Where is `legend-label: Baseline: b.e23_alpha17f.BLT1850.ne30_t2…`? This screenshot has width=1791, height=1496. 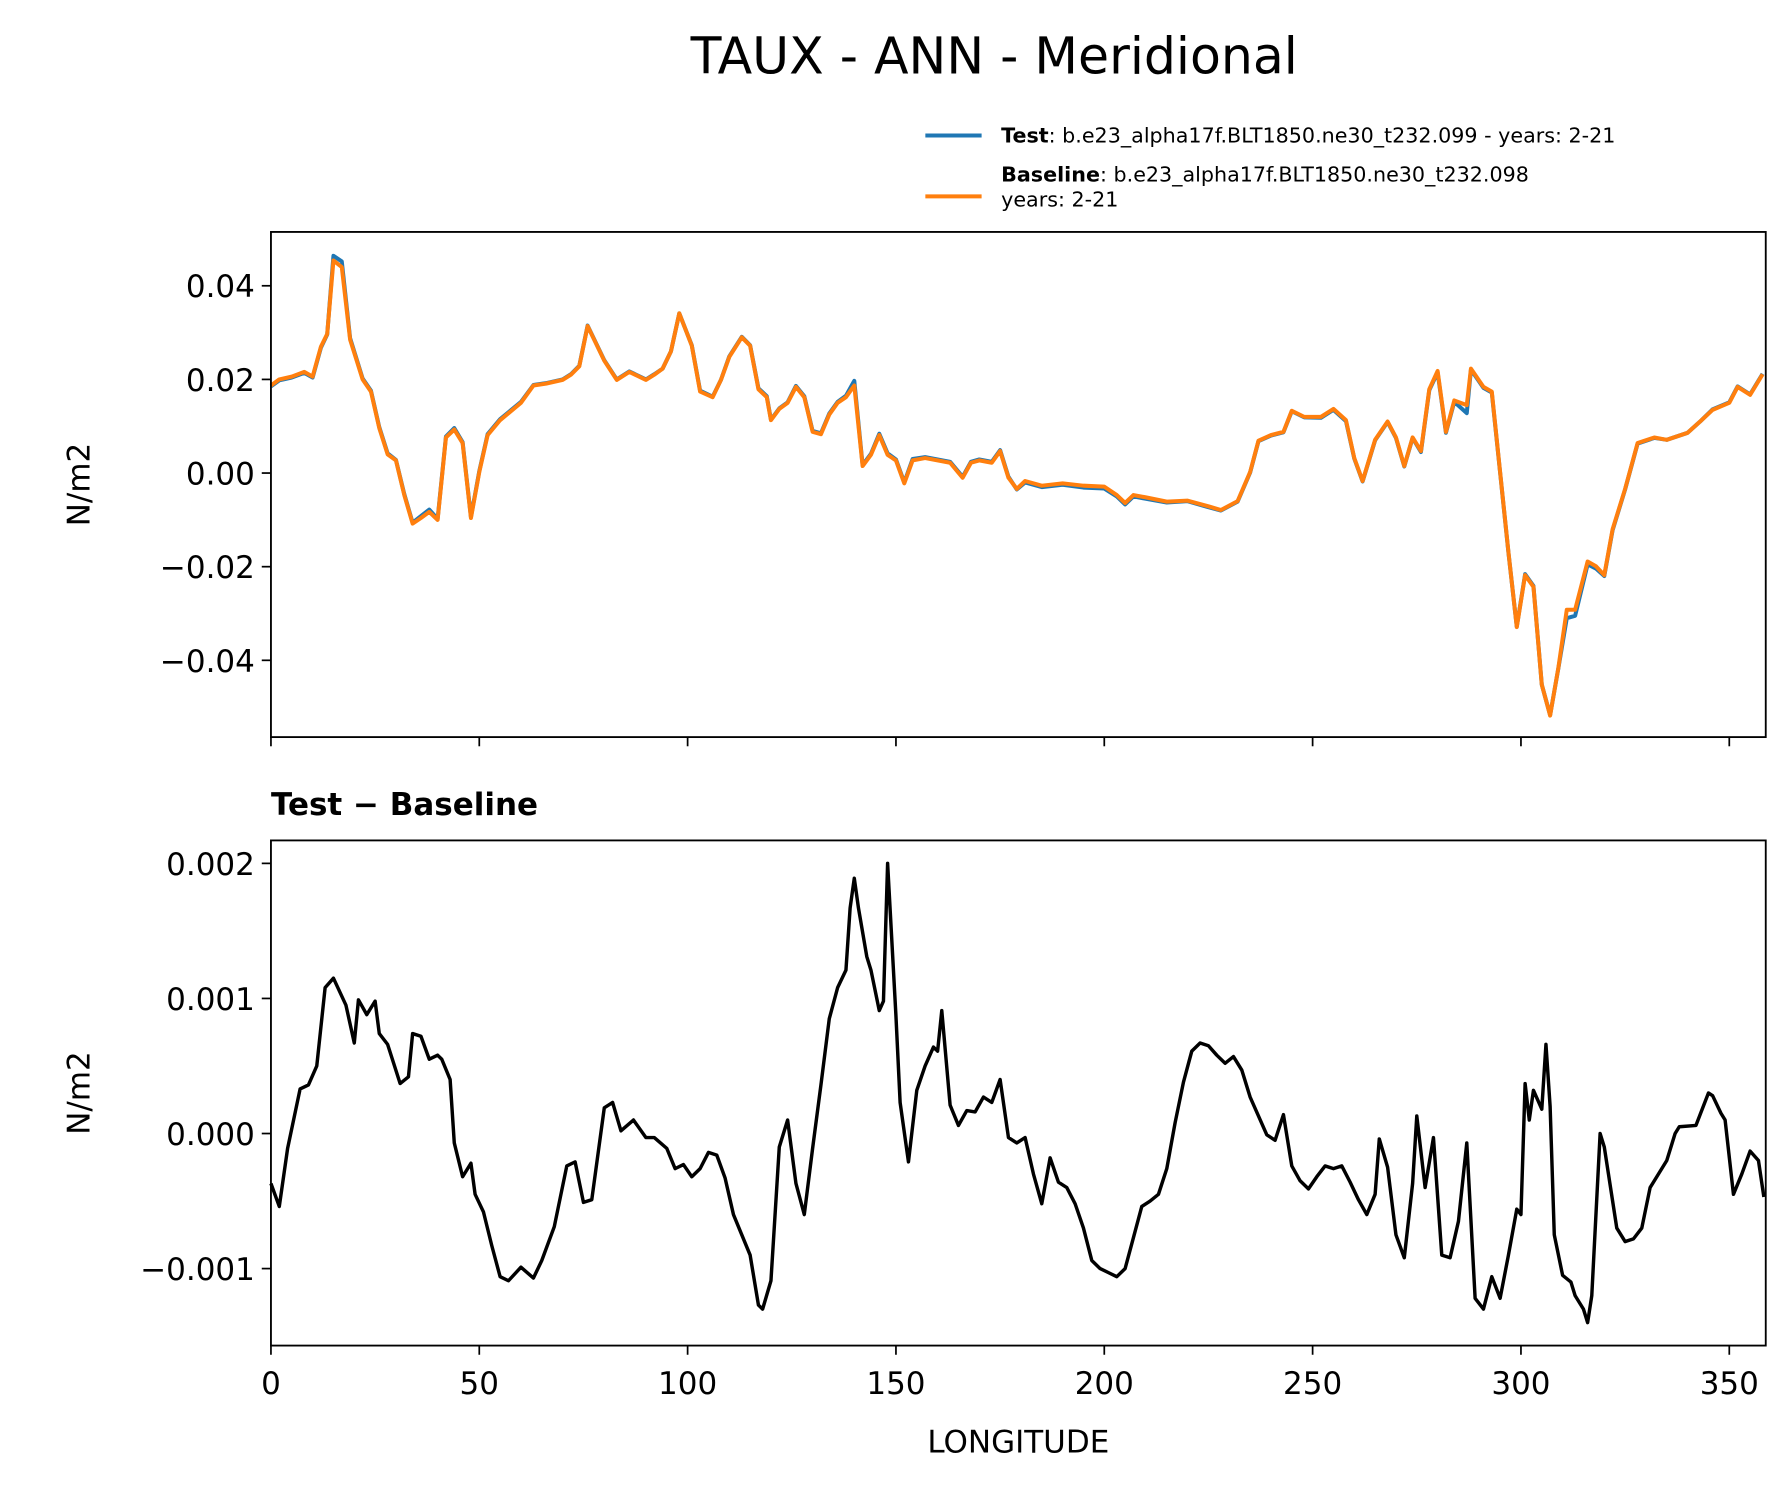
legend-label: Baseline: b.e23_alpha17f.BLT1850.ne30_t2… is located at coordinates (1265, 174).